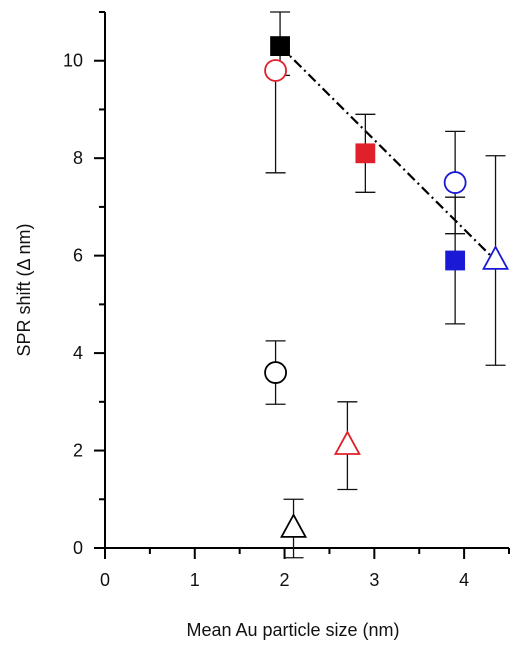 The image size is (510, 649). What do you see at coordinates (195, 580) in the screenshot?
I see `x-tick-label: 1` at bounding box center [195, 580].